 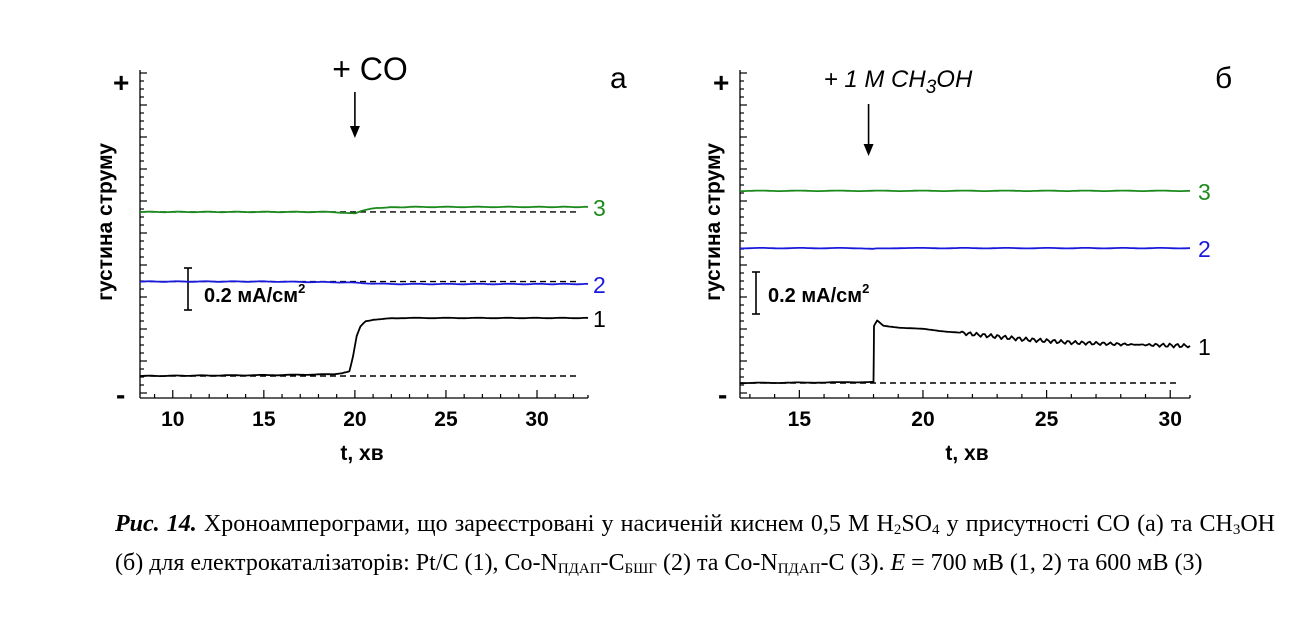 What do you see at coordinates (1086, 524) in the screenshot?
I see `caption-text-3: у присутності СО (а) та СН` at bounding box center [1086, 524].